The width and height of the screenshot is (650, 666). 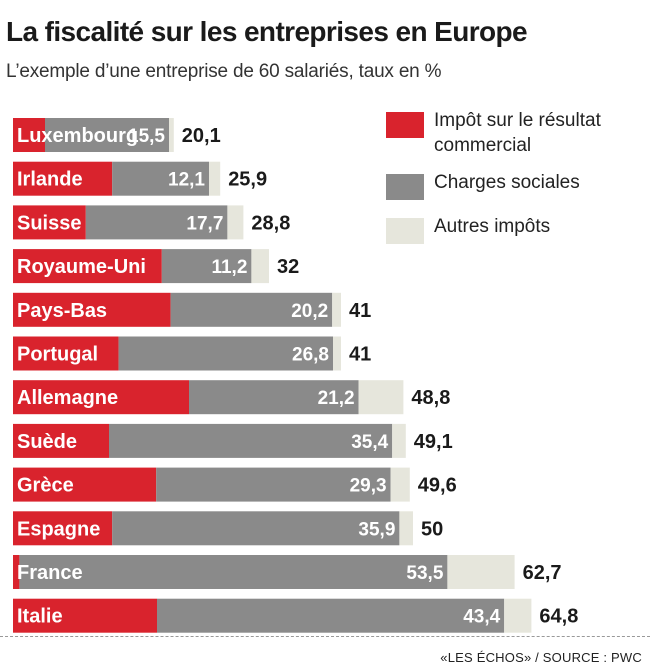 I want to click on bar-charges-grece, so click(x=273, y=484).